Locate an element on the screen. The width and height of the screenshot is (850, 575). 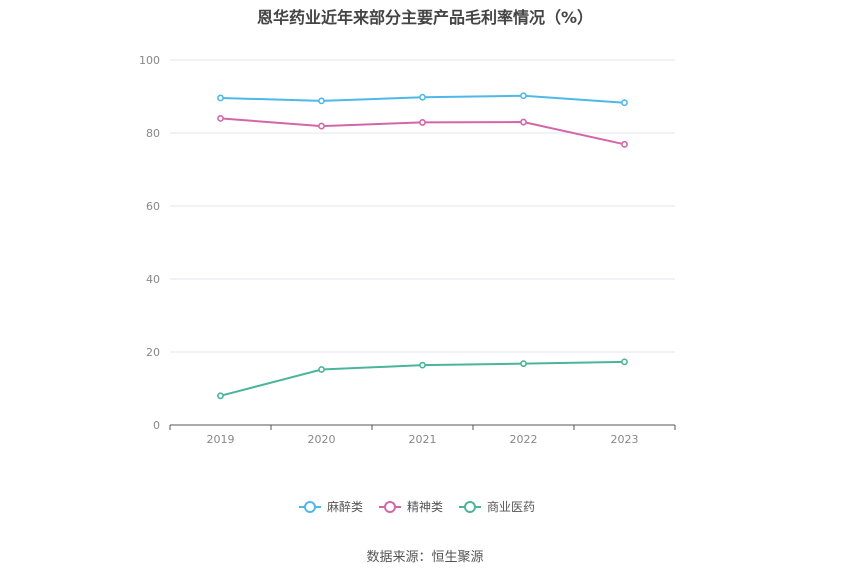
chart-title: 恩华药业近年来部分主要产品毛利率情况（%） is located at coordinates (425, 17).